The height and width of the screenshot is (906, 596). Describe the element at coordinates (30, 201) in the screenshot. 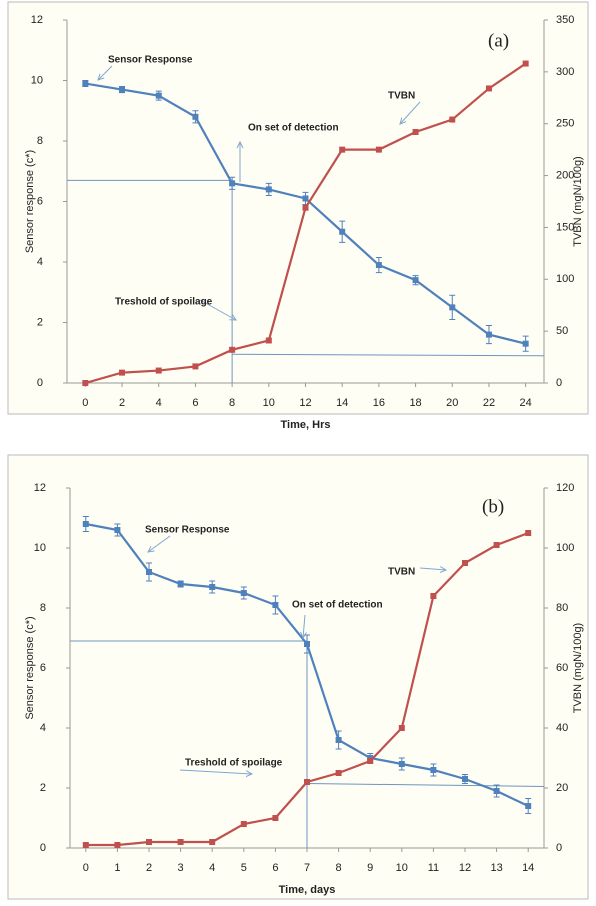

I see `y-axis-title: Sensor response (c*)` at that location.